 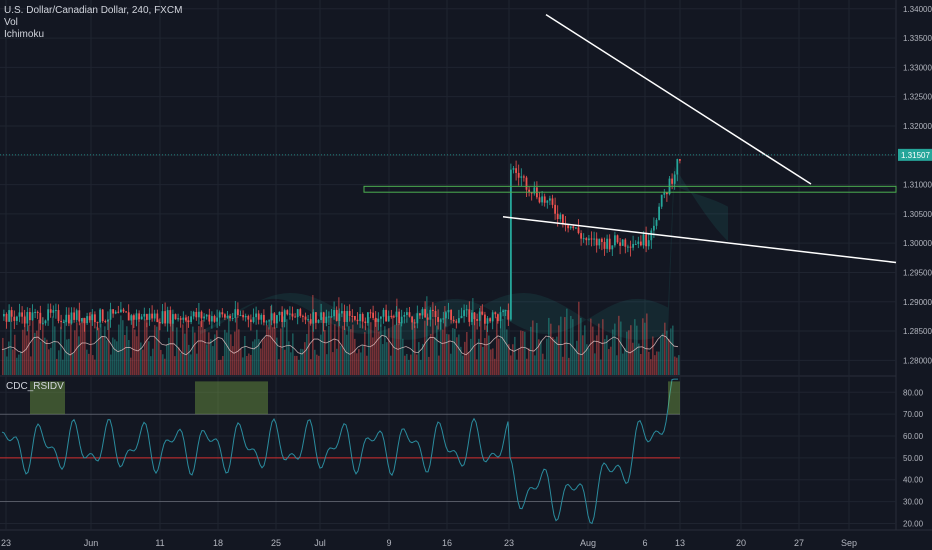 What do you see at coordinates (913, 414) in the screenshot?
I see `rsi-tick-label: 70.00` at bounding box center [913, 414].